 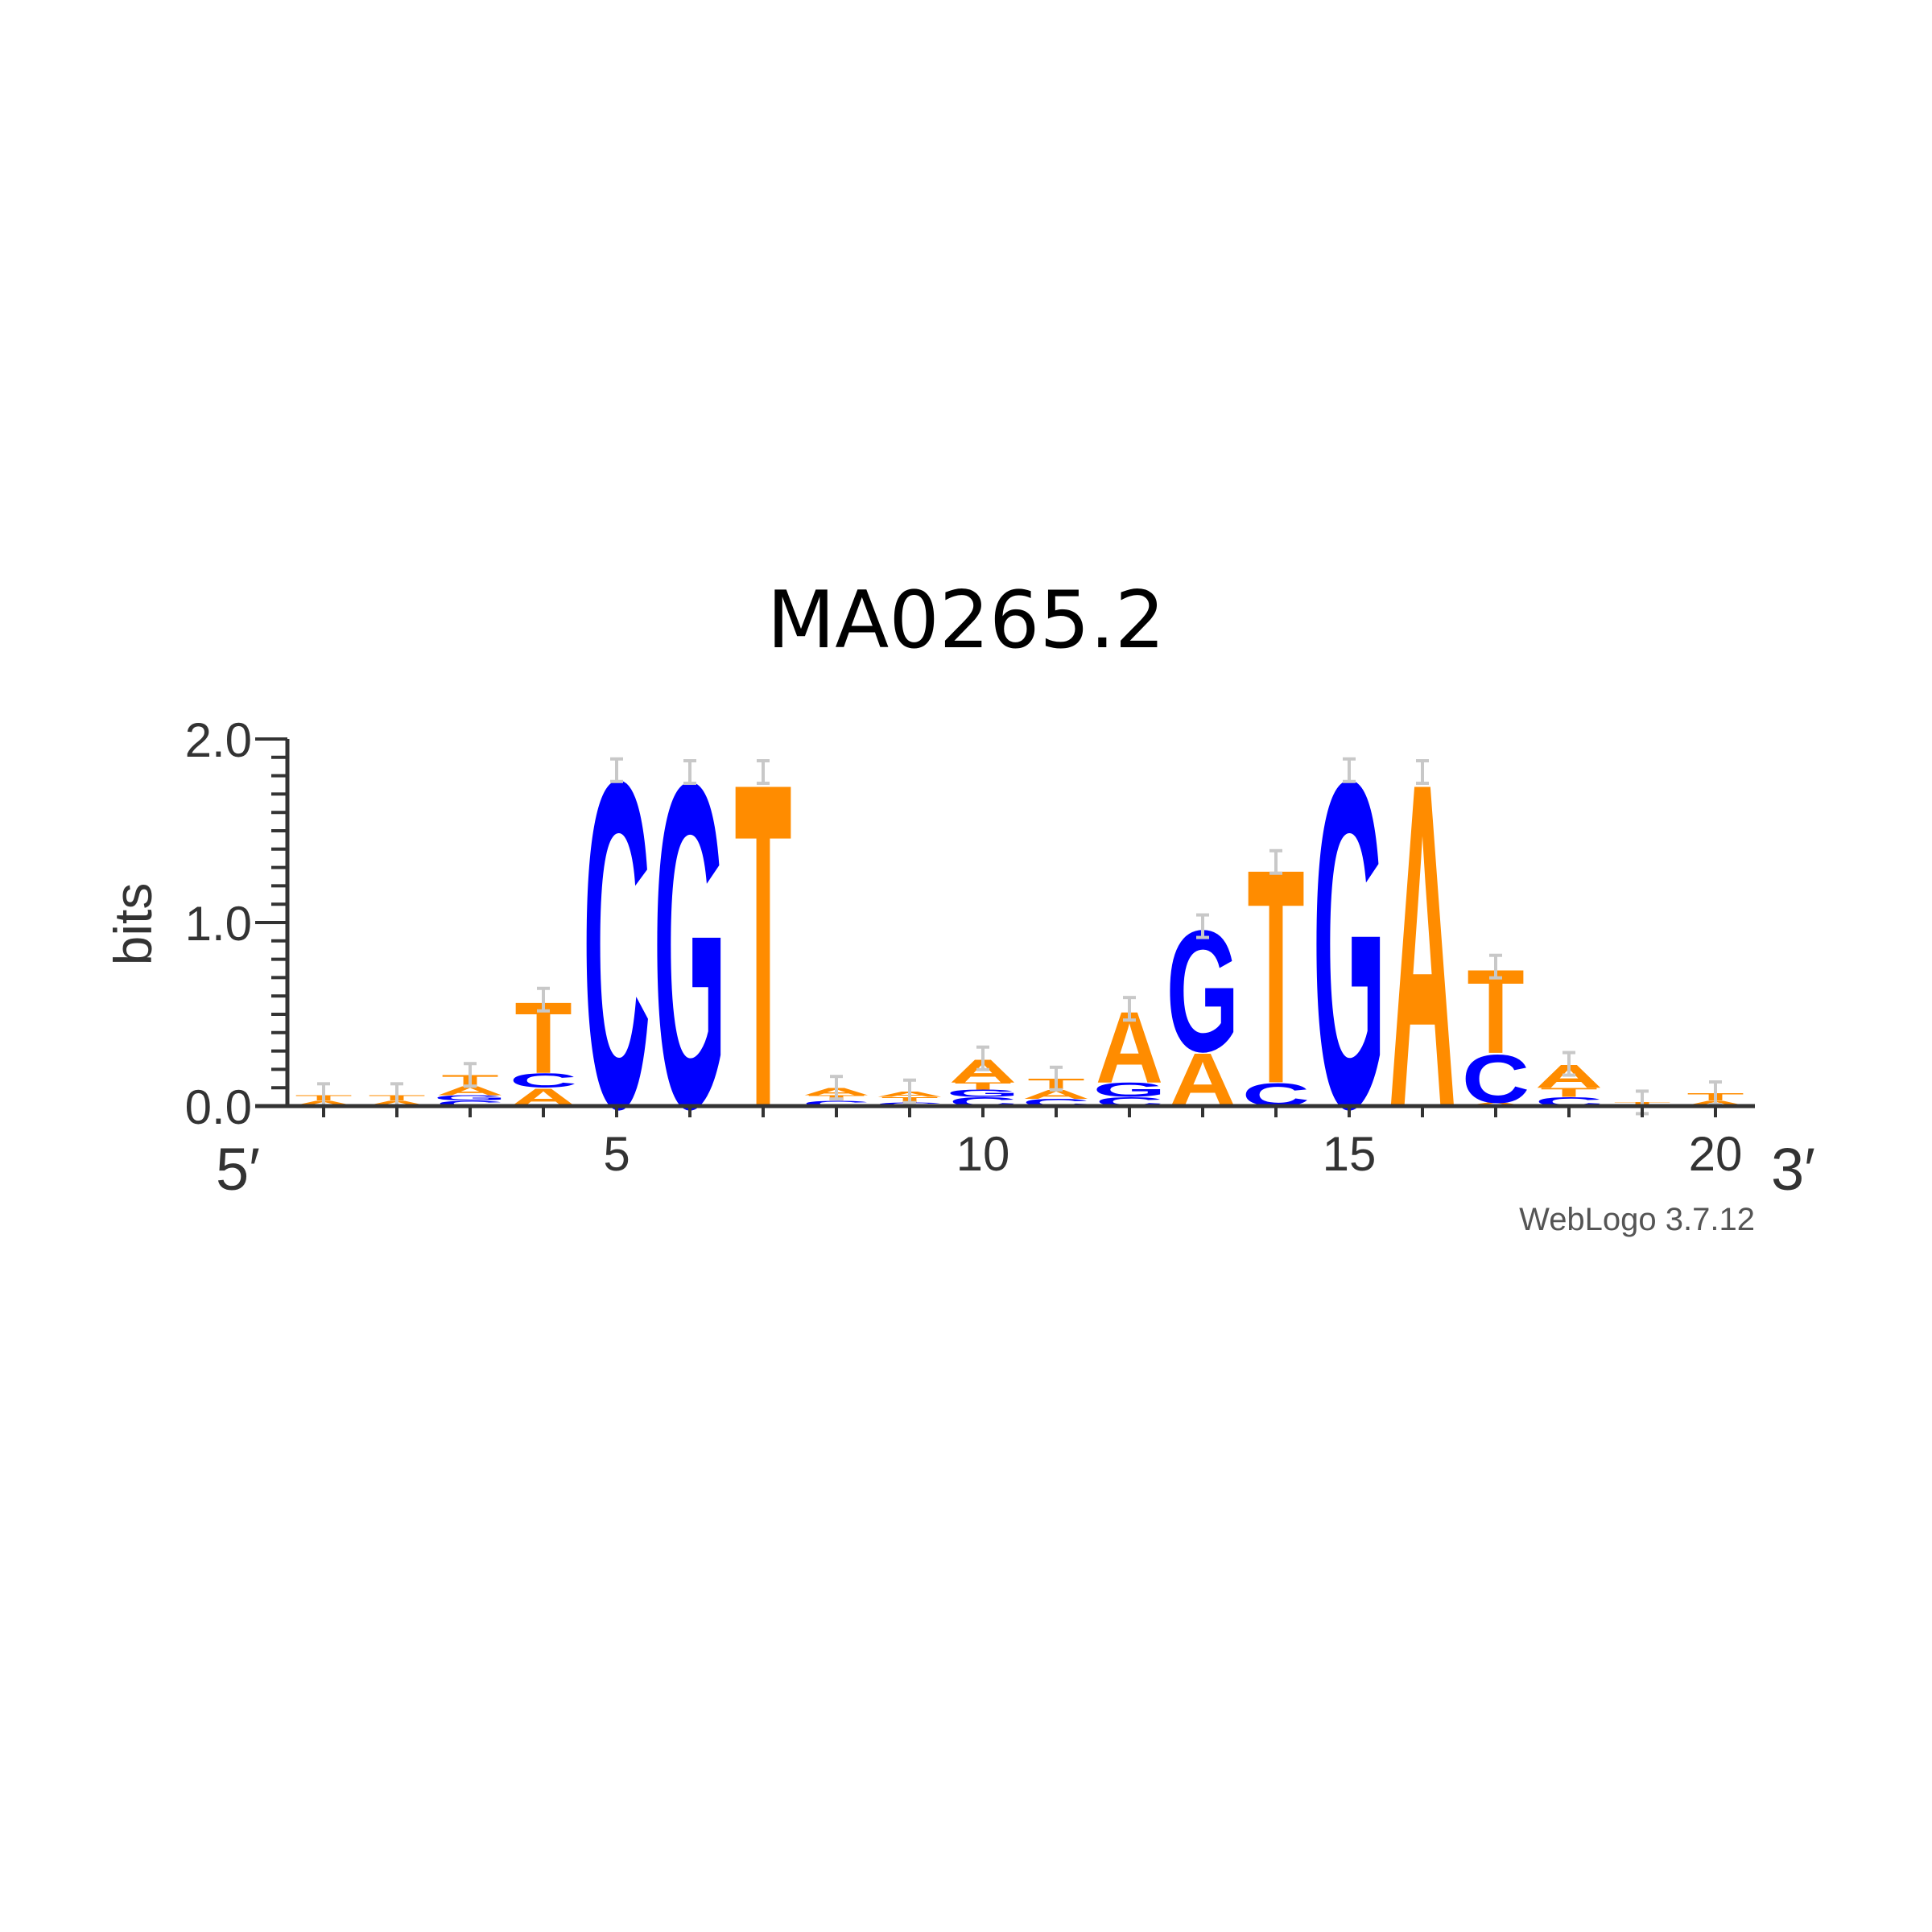 What do you see at coordinates (218, 1107) in the screenshot?
I see `y-tick-label: 0.0` at bounding box center [218, 1107].